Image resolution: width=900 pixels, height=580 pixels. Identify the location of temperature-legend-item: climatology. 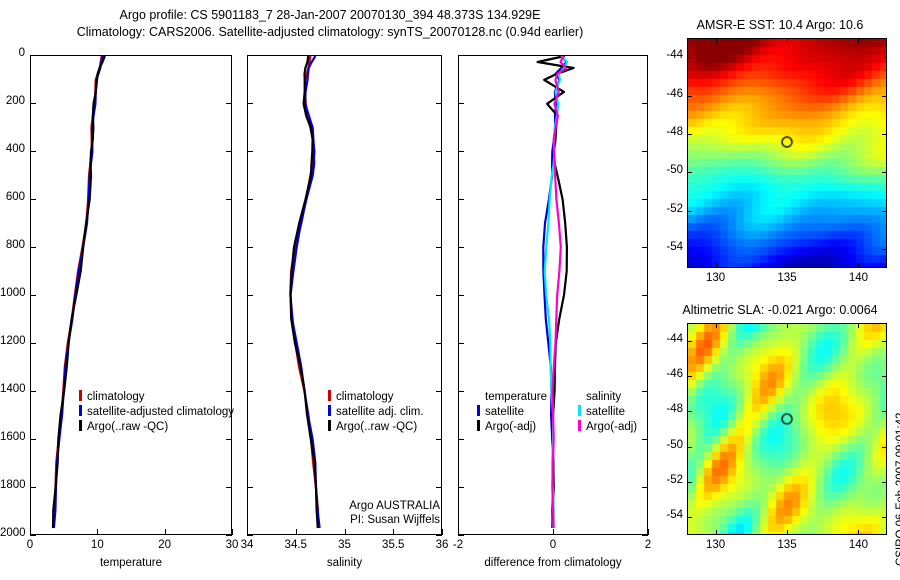
(112, 397).